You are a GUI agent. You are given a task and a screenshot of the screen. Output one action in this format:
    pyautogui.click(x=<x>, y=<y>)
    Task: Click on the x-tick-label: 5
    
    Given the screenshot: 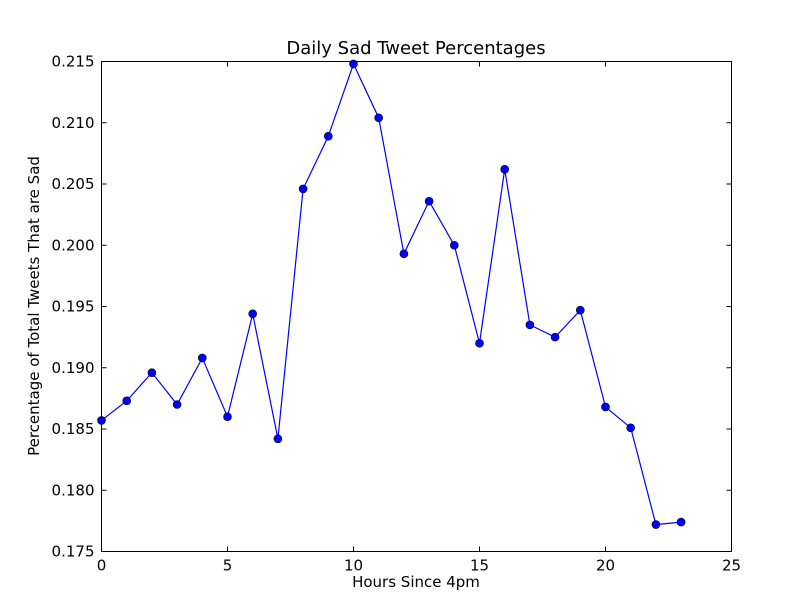 What is the action you would take?
    pyautogui.click(x=228, y=566)
    